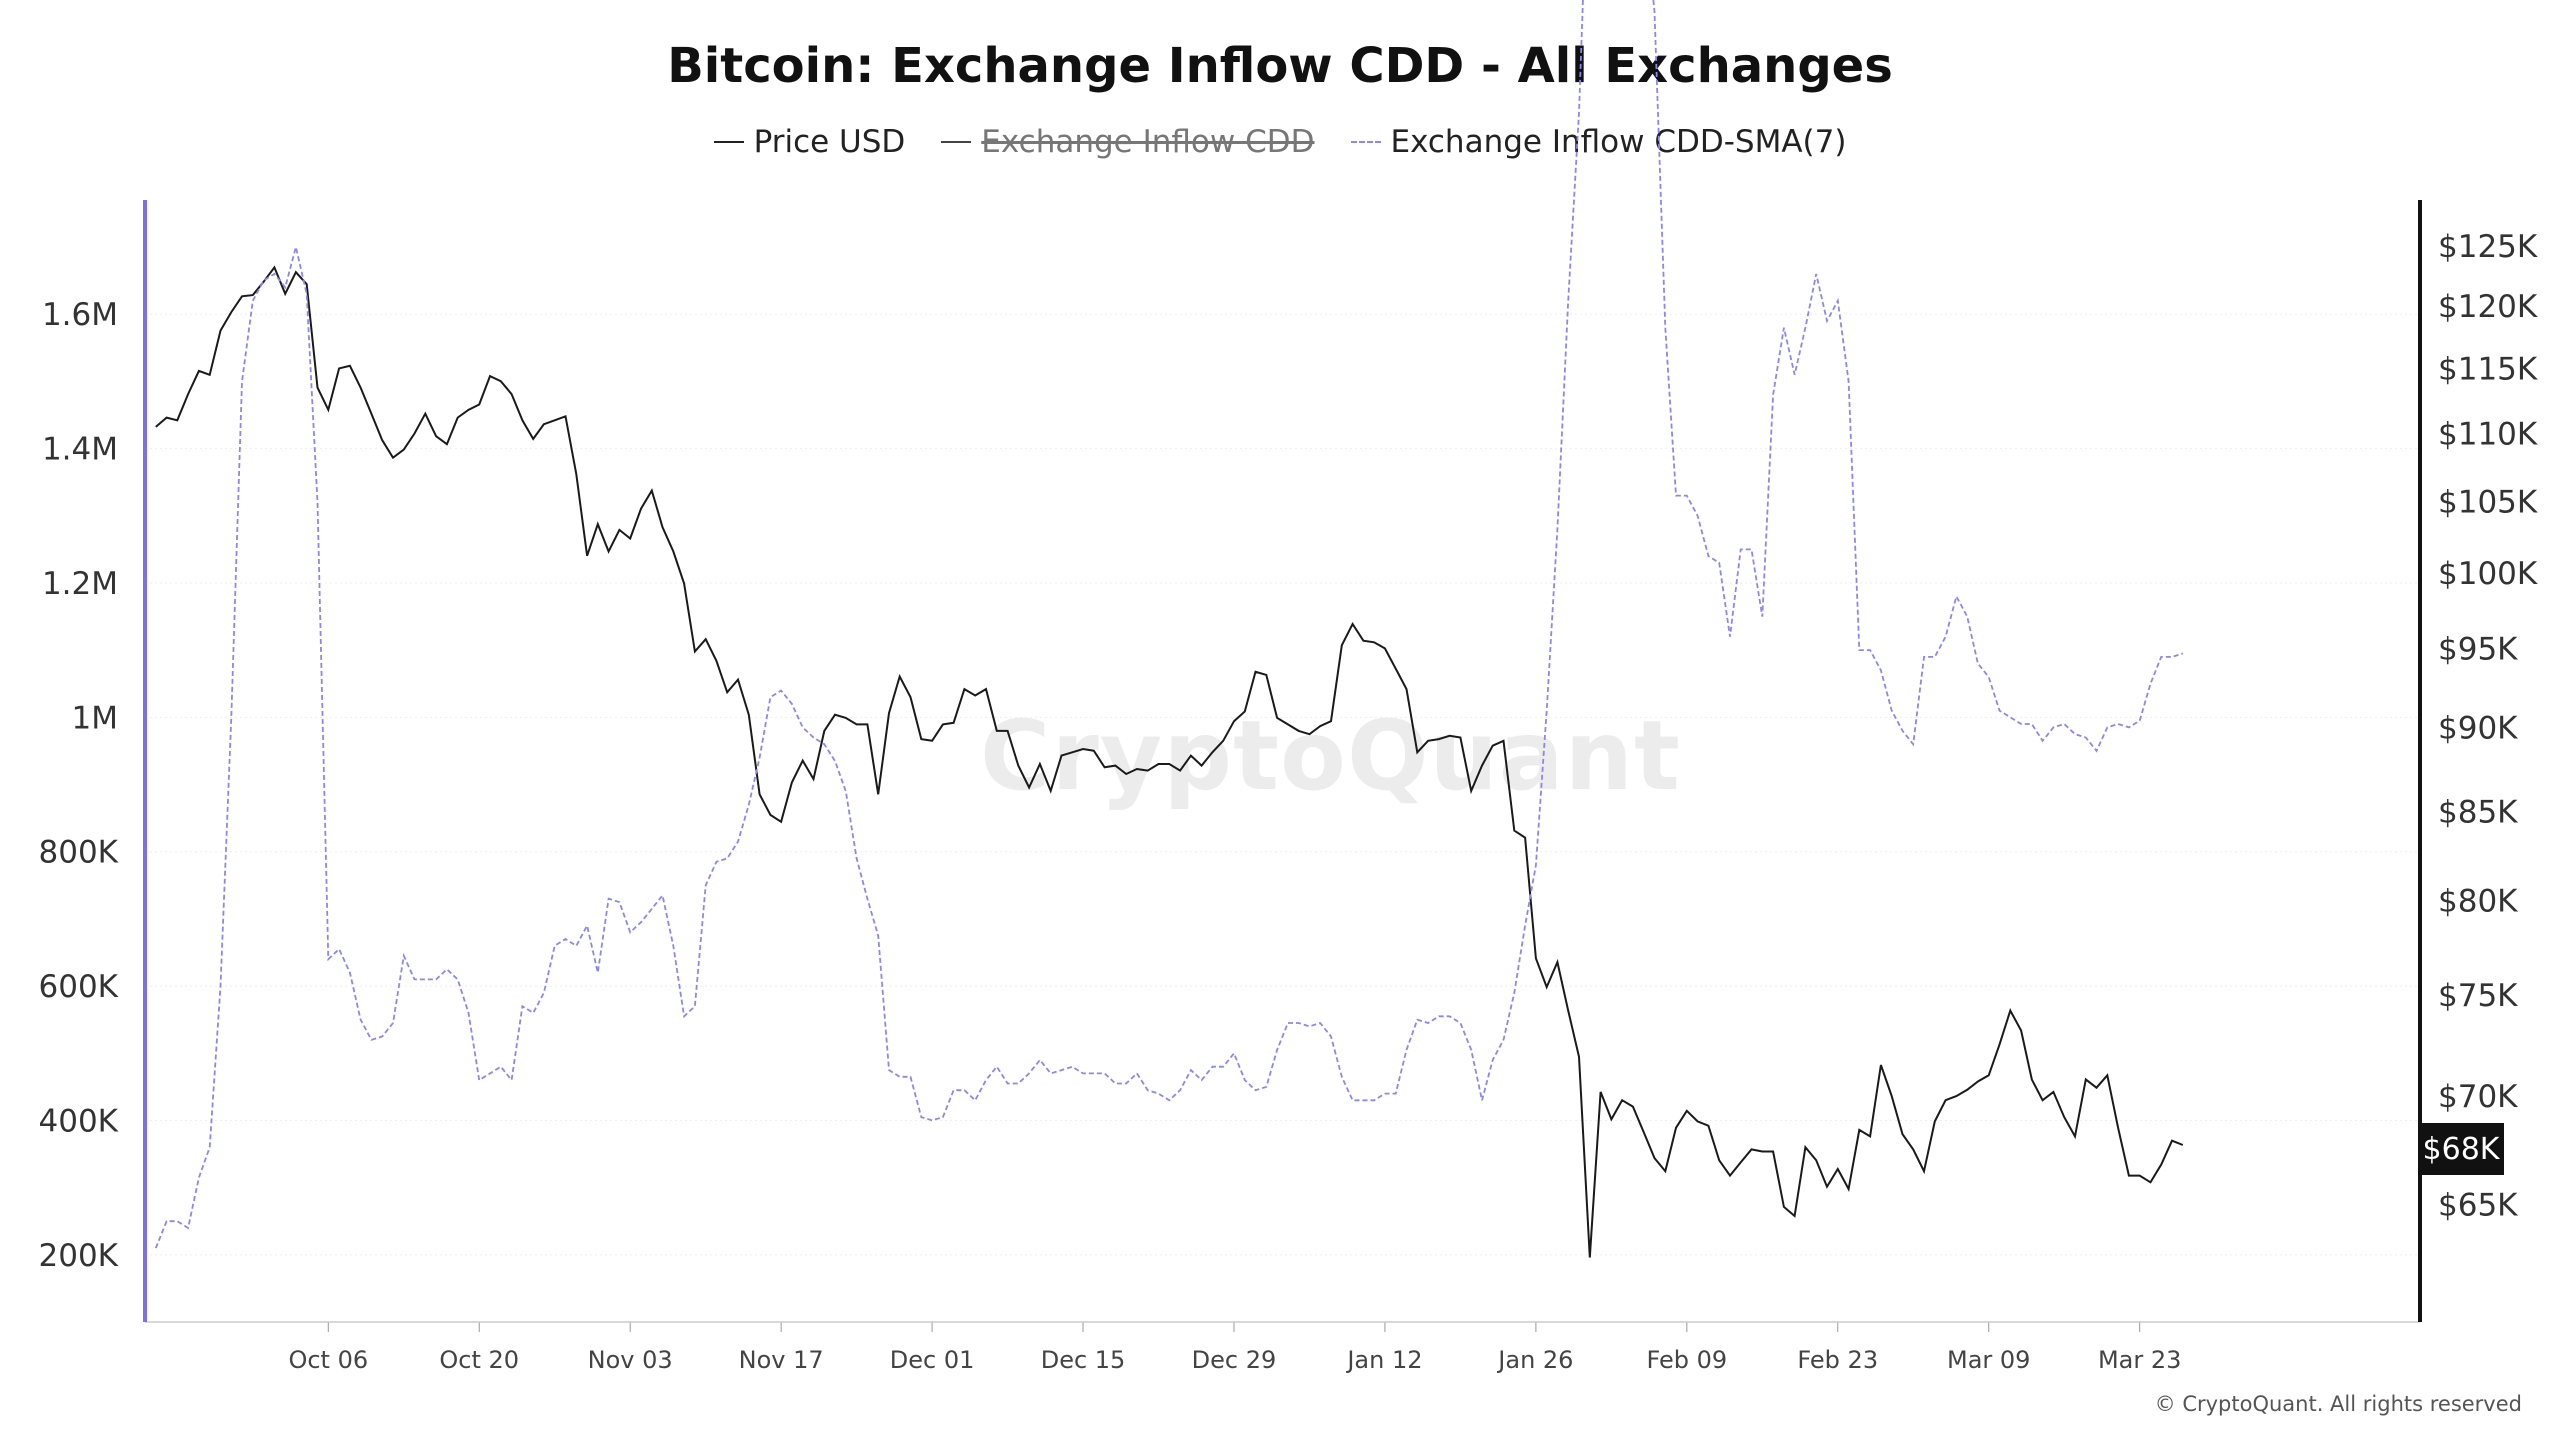 The height and width of the screenshot is (1440, 2560). Describe the element at coordinates (781, 1360) in the screenshot. I see `x-tick-label: Nov 17` at that location.